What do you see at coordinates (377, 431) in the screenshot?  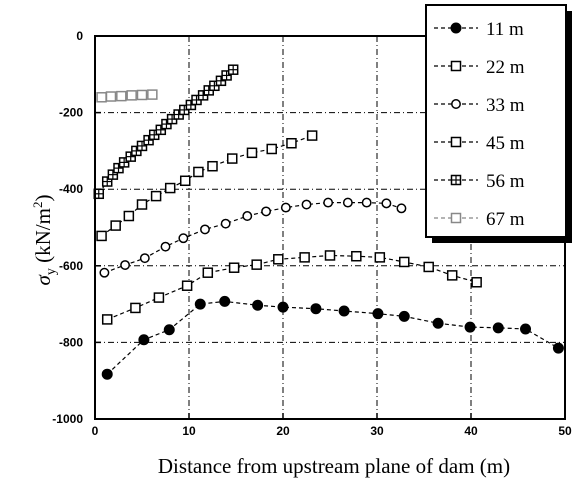 I see `x-tick-label-3: 30` at bounding box center [377, 431].